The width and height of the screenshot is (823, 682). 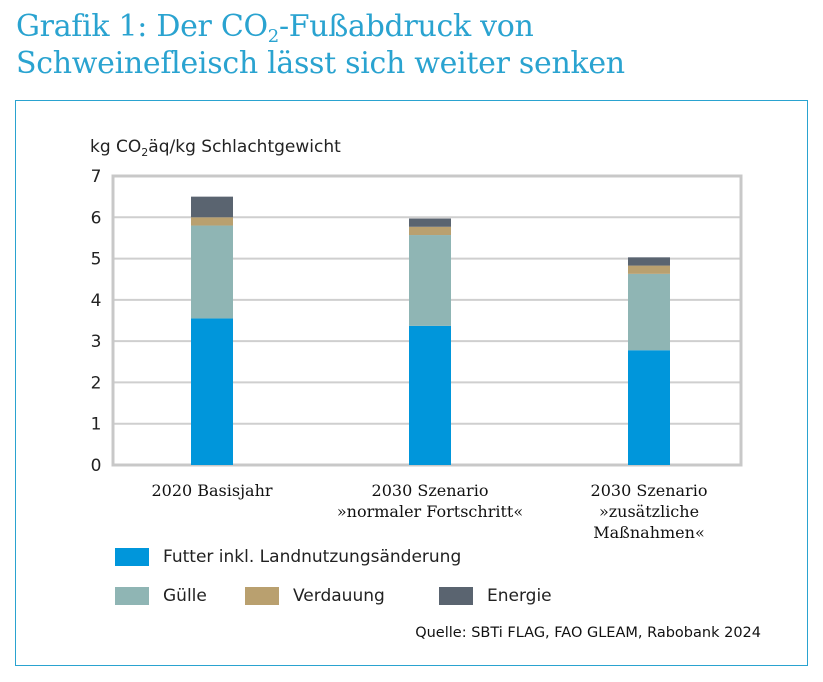 What do you see at coordinates (145, 152) in the screenshot?
I see `y-axis-label-subscript: 2` at bounding box center [145, 152].